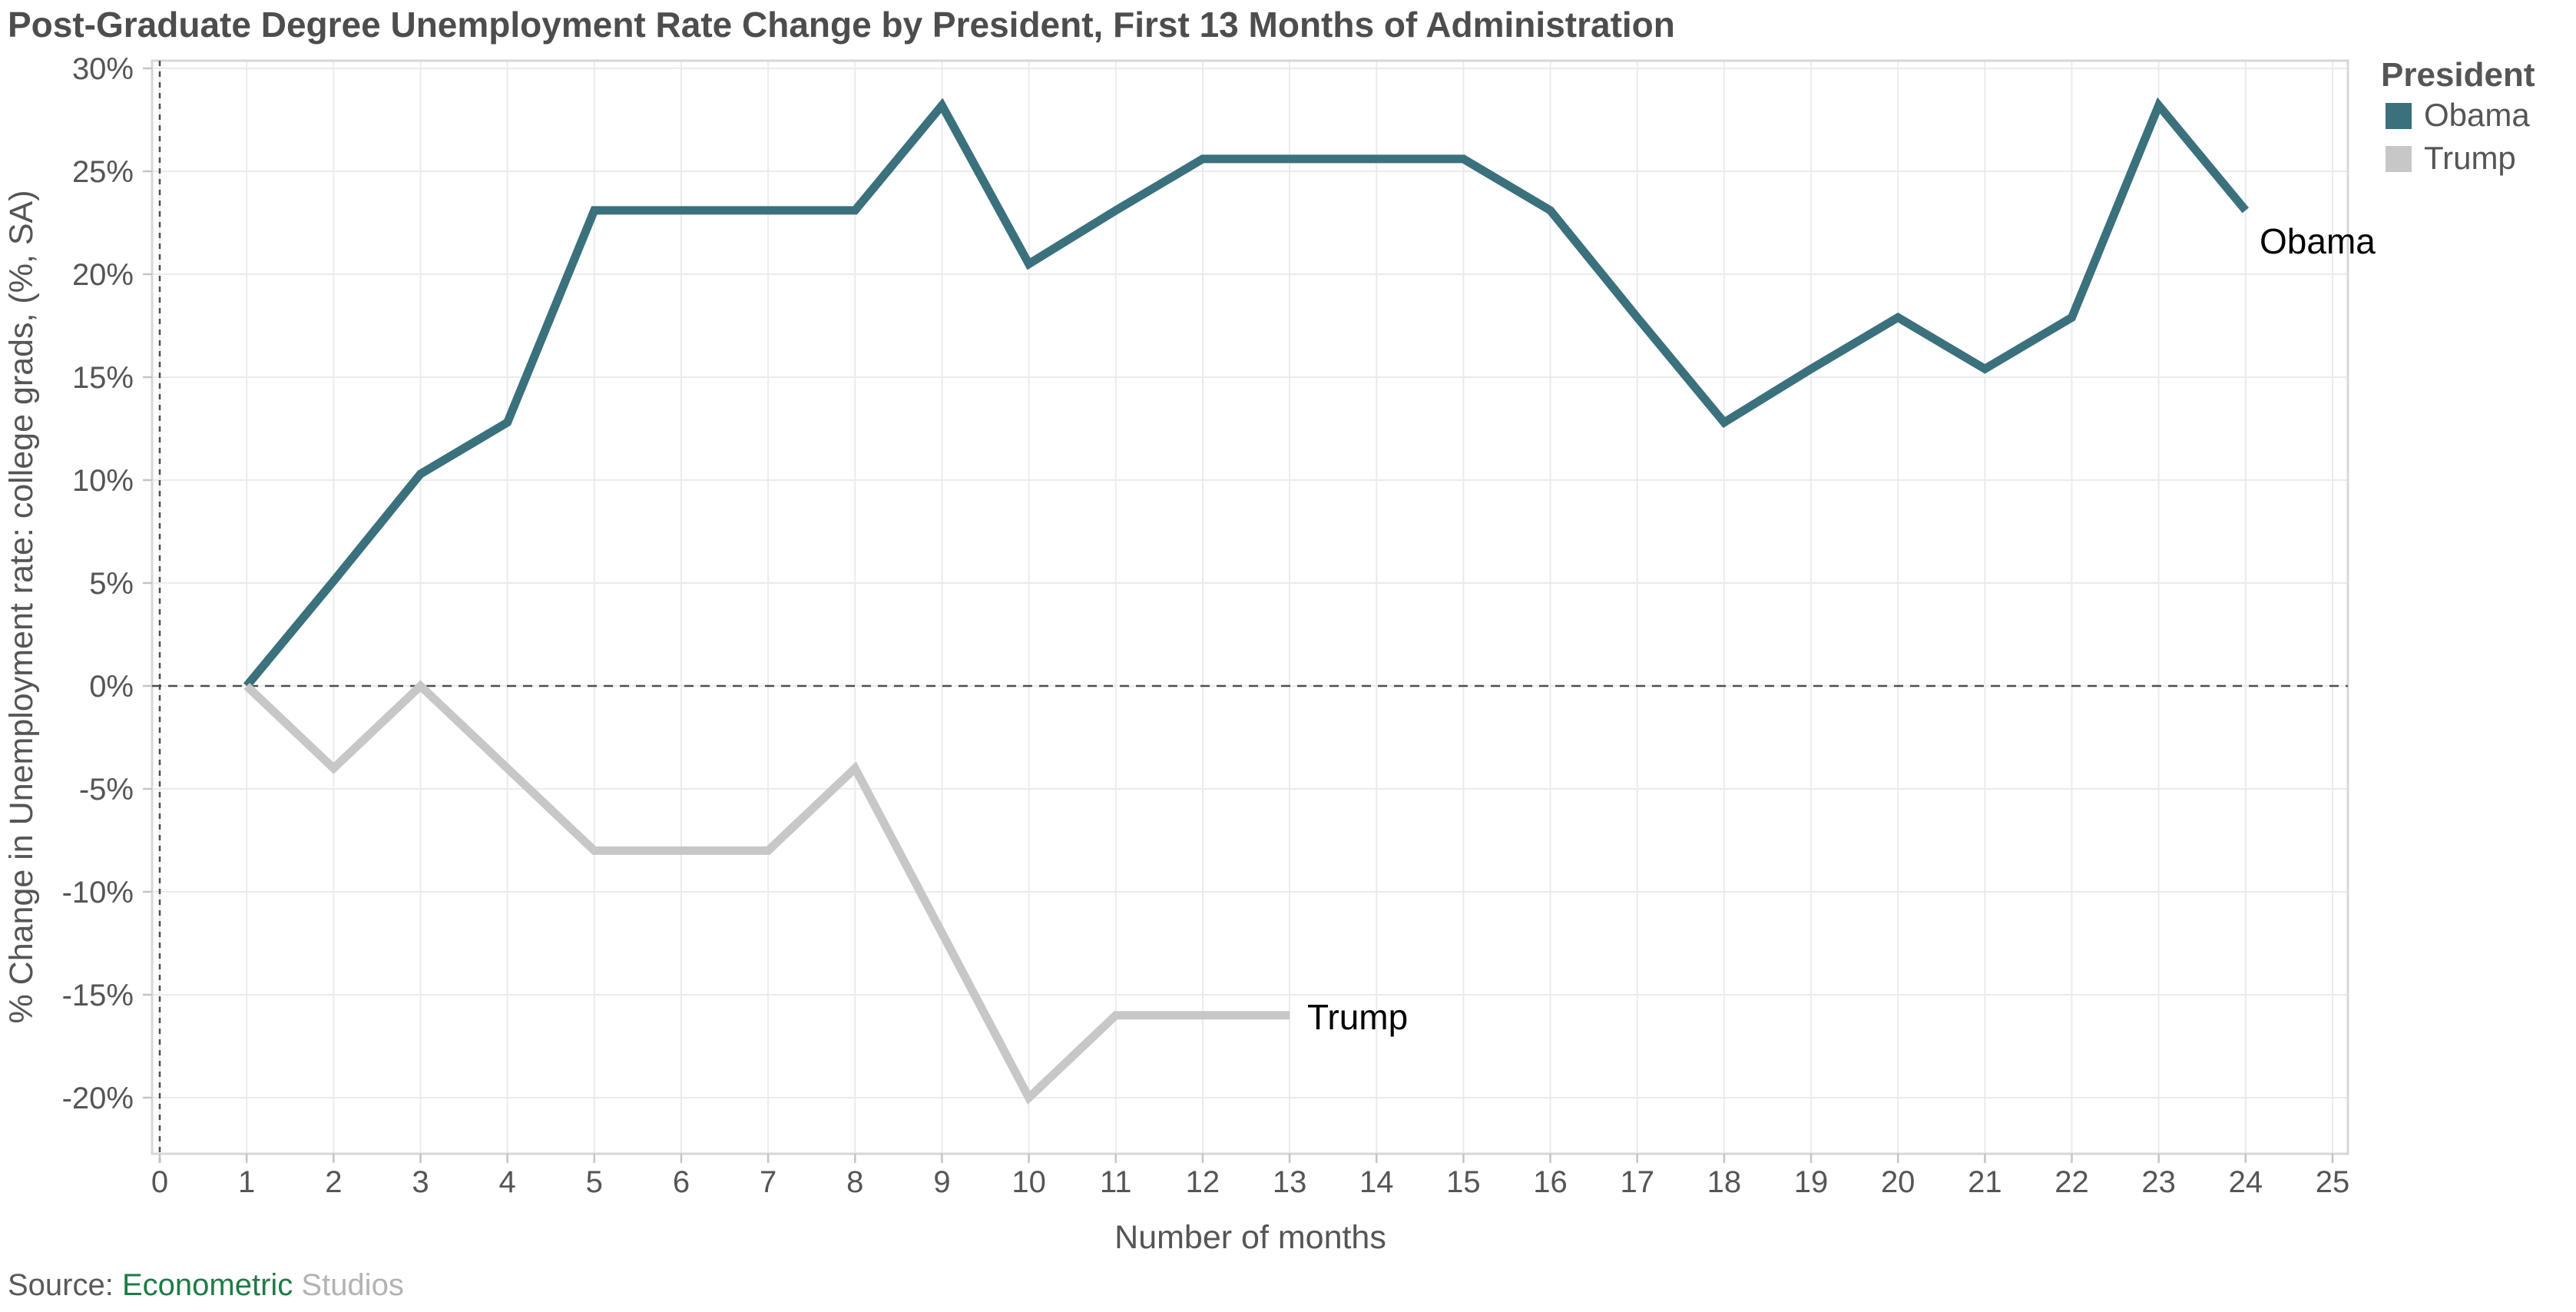 Image resolution: width=2576 pixels, height=1312 pixels. I want to click on y-tick-label: 0%, so click(111, 687).